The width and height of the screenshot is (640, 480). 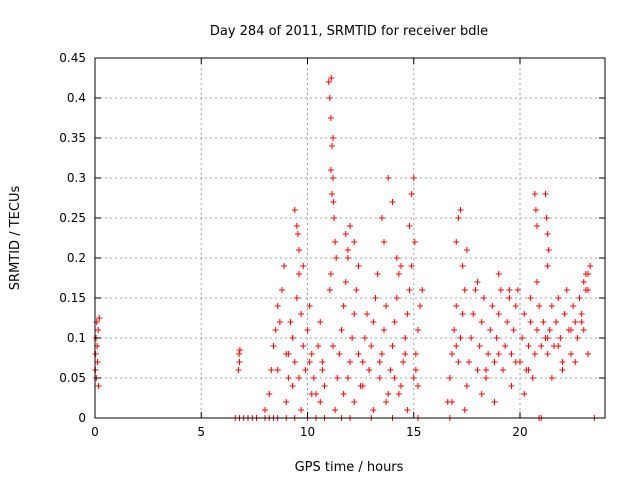 I want to click on x-tick-label: 15, so click(x=413, y=432).